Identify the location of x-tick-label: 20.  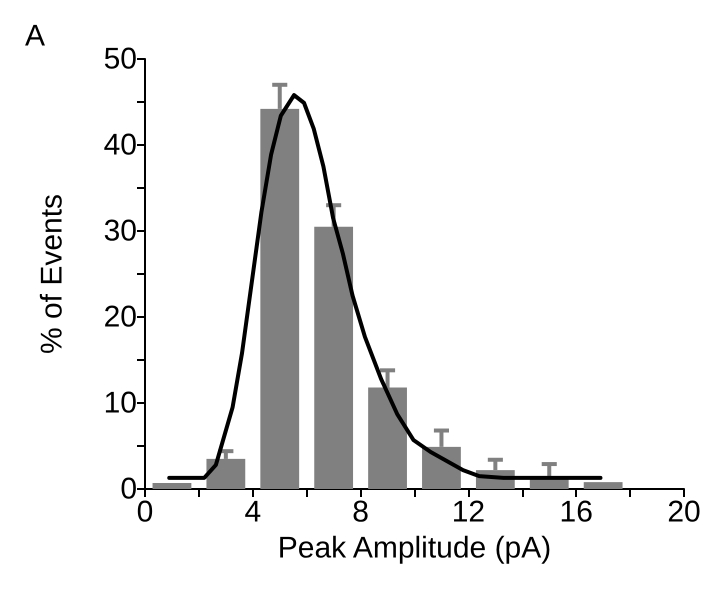
(684, 512).